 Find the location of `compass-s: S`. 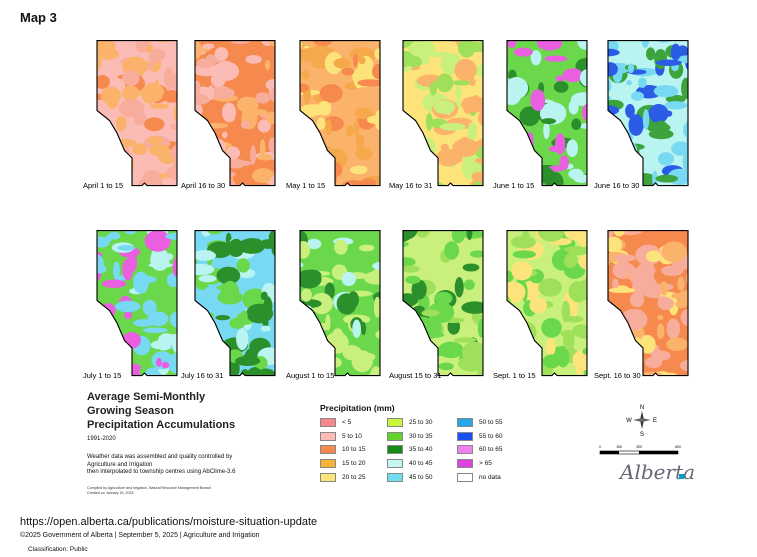

compass-s: S is located at coordinates (642, 434).